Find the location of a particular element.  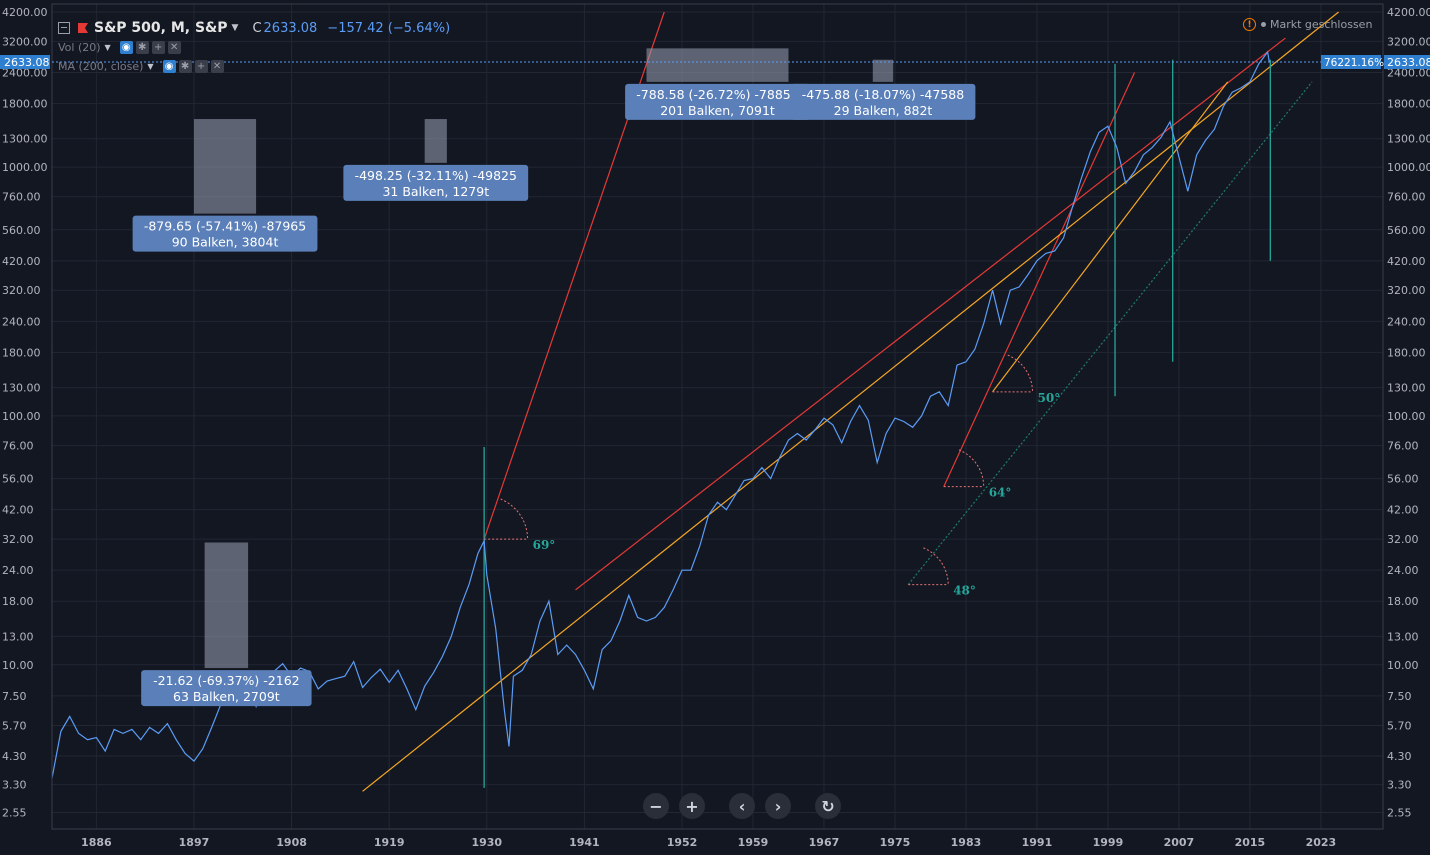

status-dot-icon is located at coordinates (1263, 24).